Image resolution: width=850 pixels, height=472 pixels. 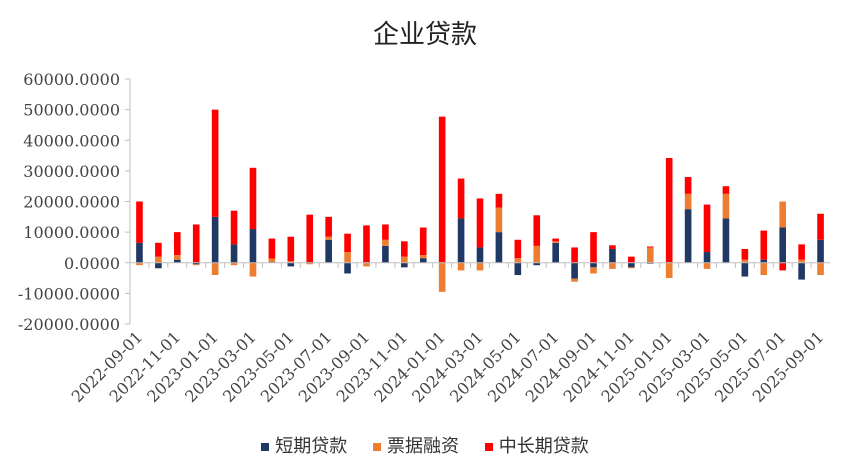 What do you see at coordinates (377, 447) in the screenshot?
I see `legend-swatch-bill-financing` at bounding box center [377, 447].